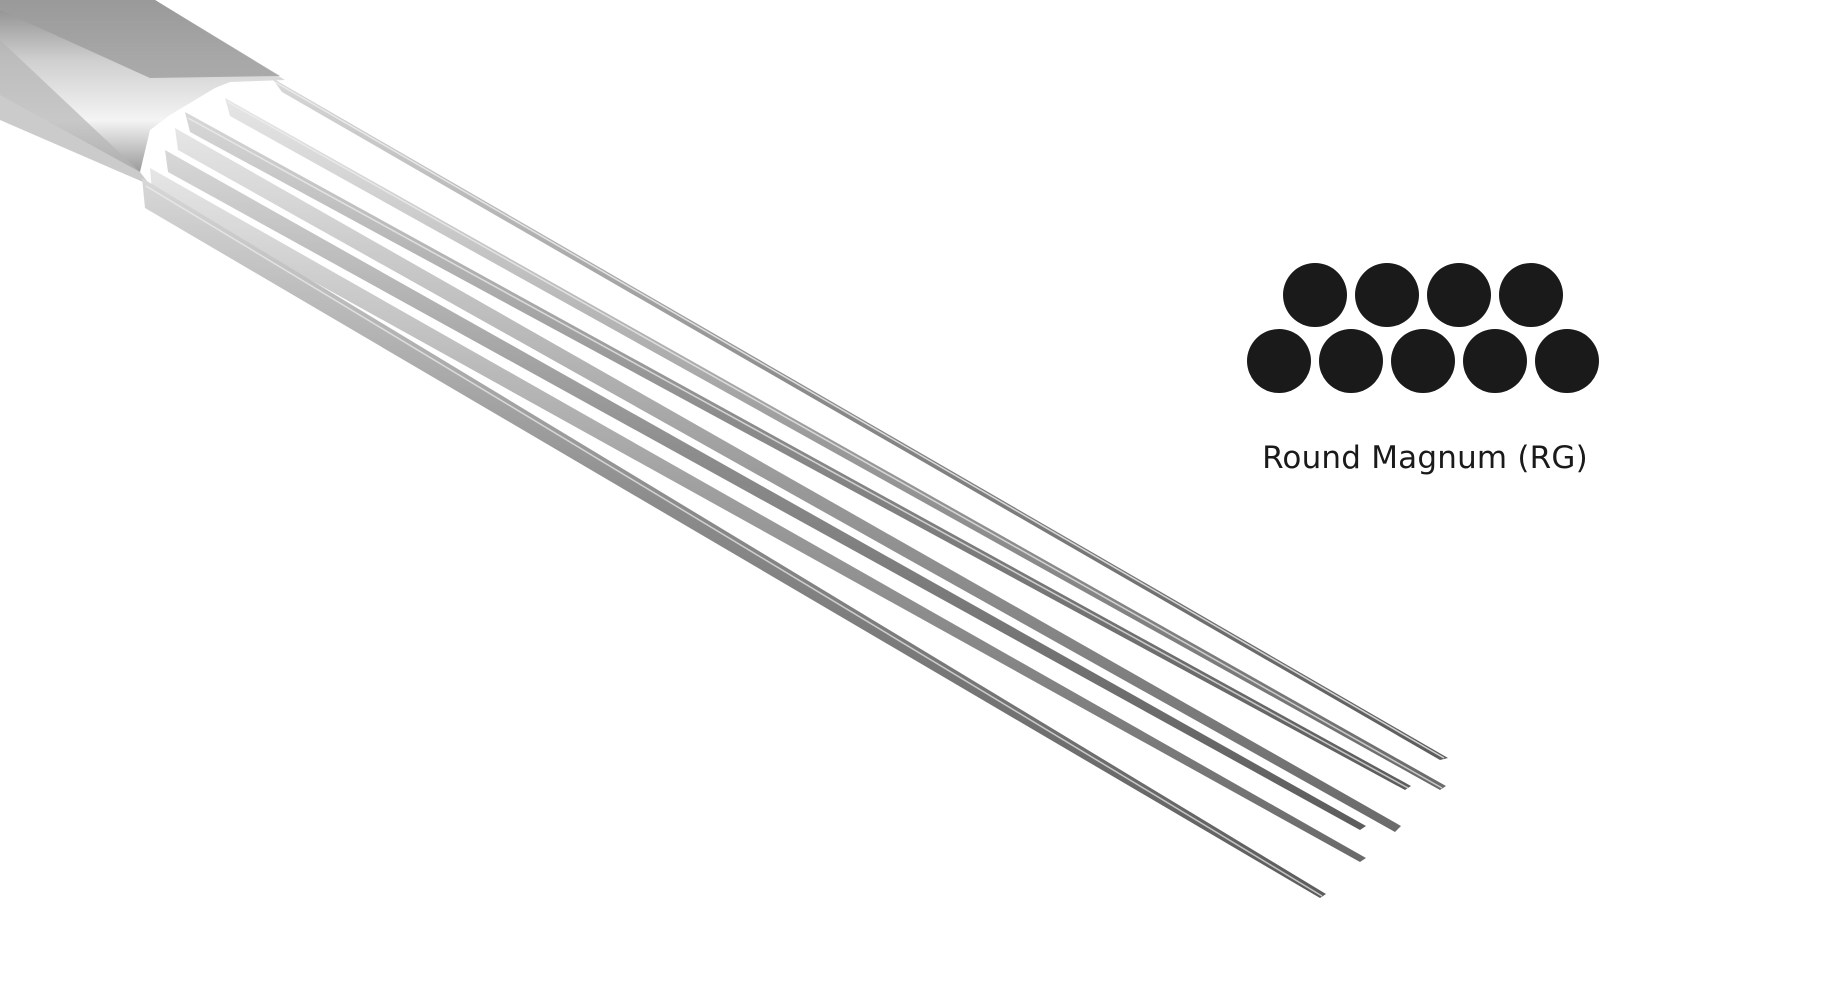  I want to click on configuration-label: Round Magnum (RG), so click(1425, 458).